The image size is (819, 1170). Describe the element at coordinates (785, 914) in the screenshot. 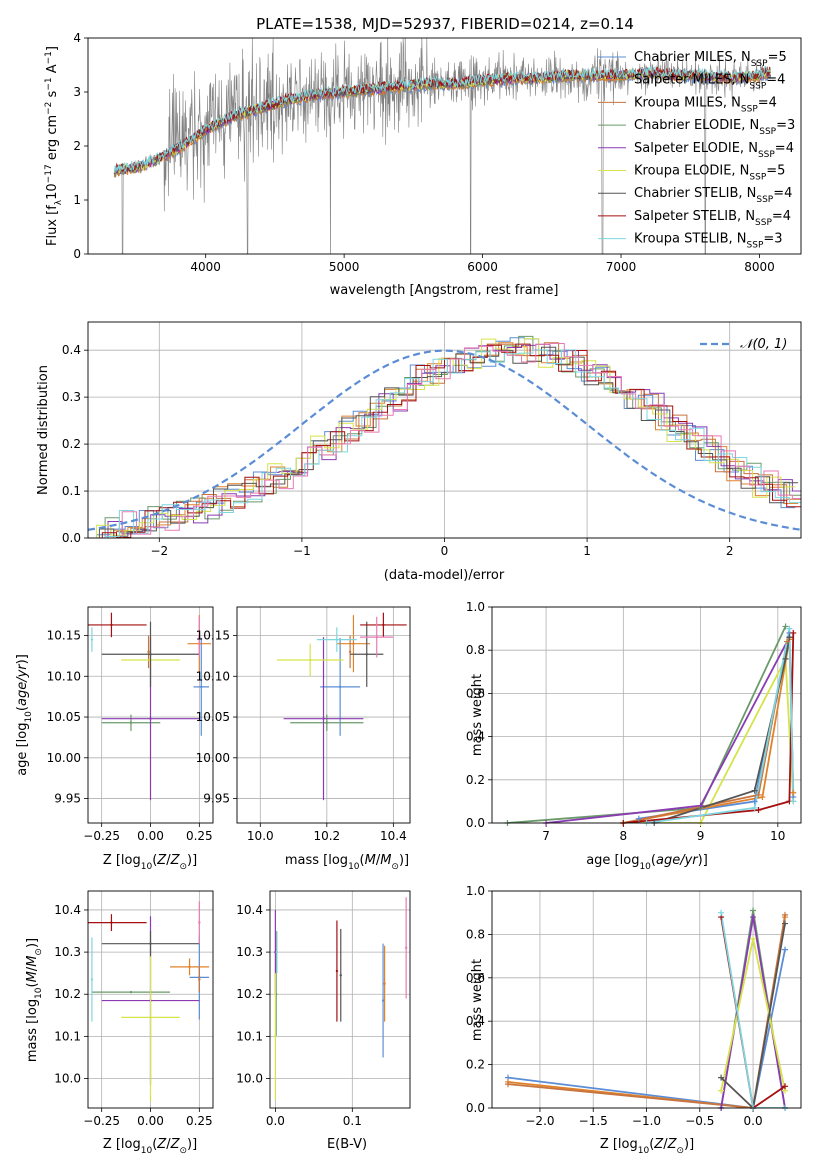

I see `weight-marker-kMILES` at that location.